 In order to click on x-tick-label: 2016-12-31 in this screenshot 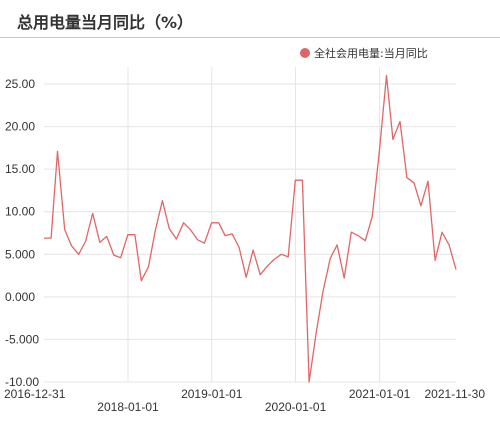, I will do `click(35, 394)`.